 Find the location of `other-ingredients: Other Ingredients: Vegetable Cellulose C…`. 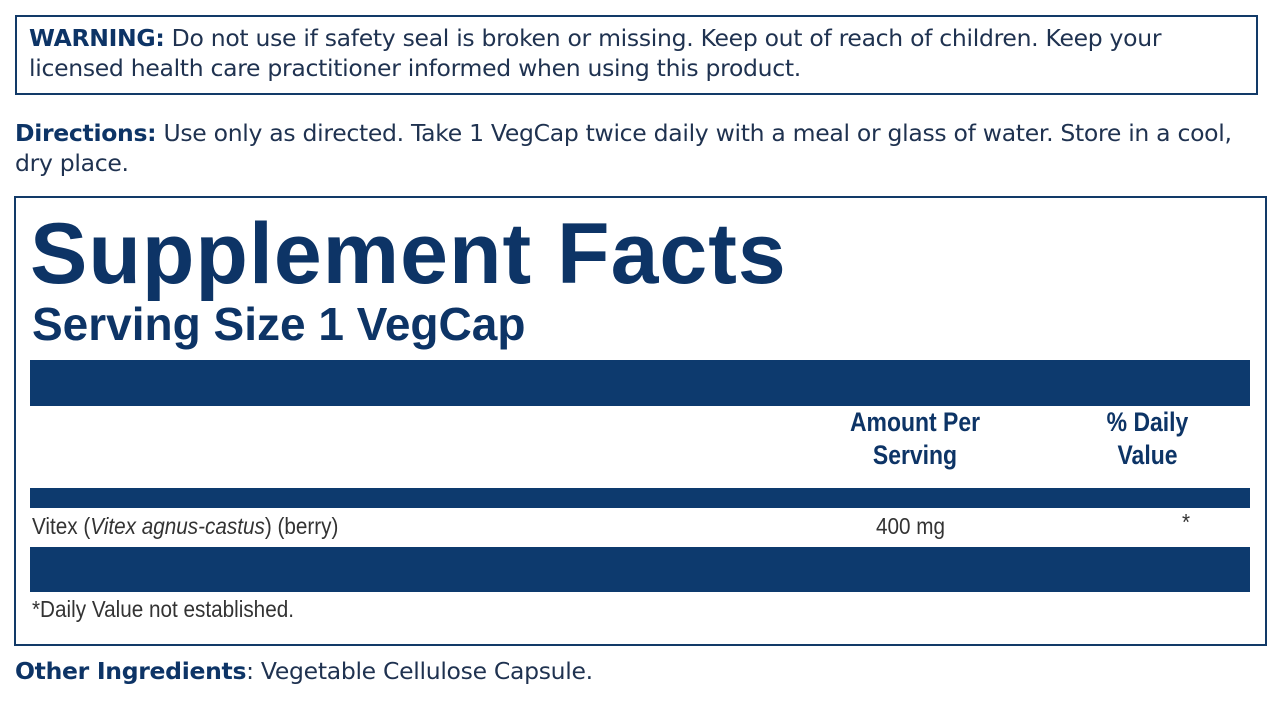

other-ingredients: Other Ingredients: Vegetable Cellulose C… is located at coordinates (304, 671).